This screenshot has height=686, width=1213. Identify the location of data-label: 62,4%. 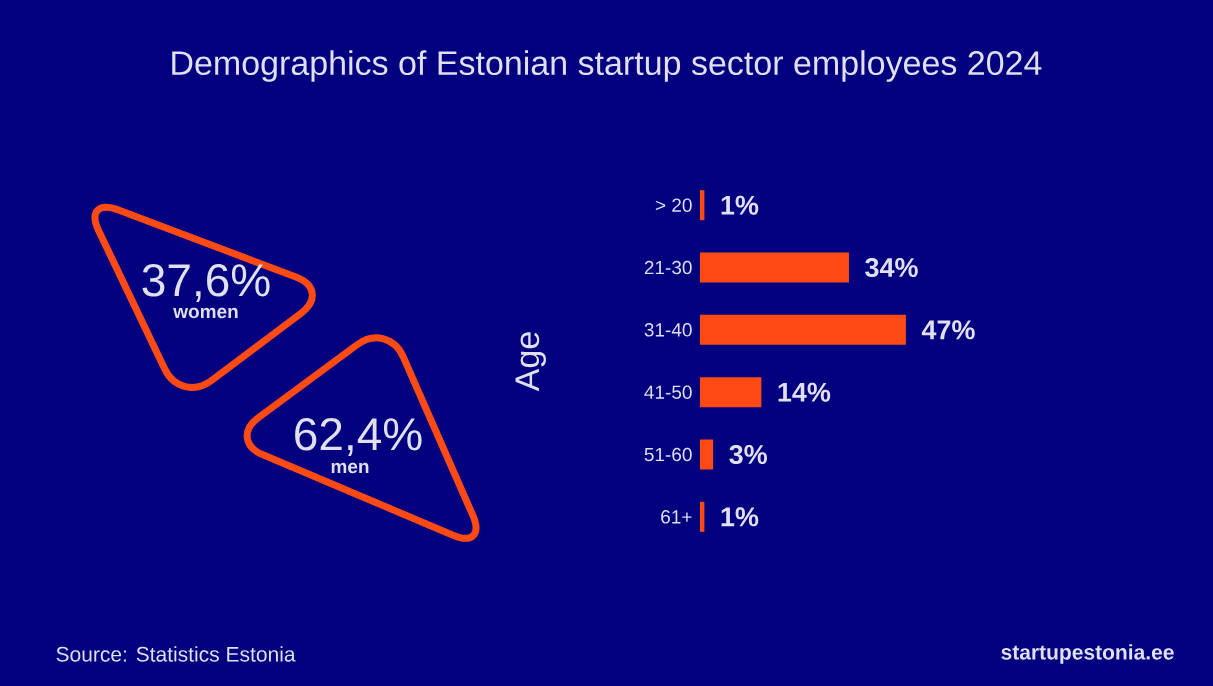
(358, 436).